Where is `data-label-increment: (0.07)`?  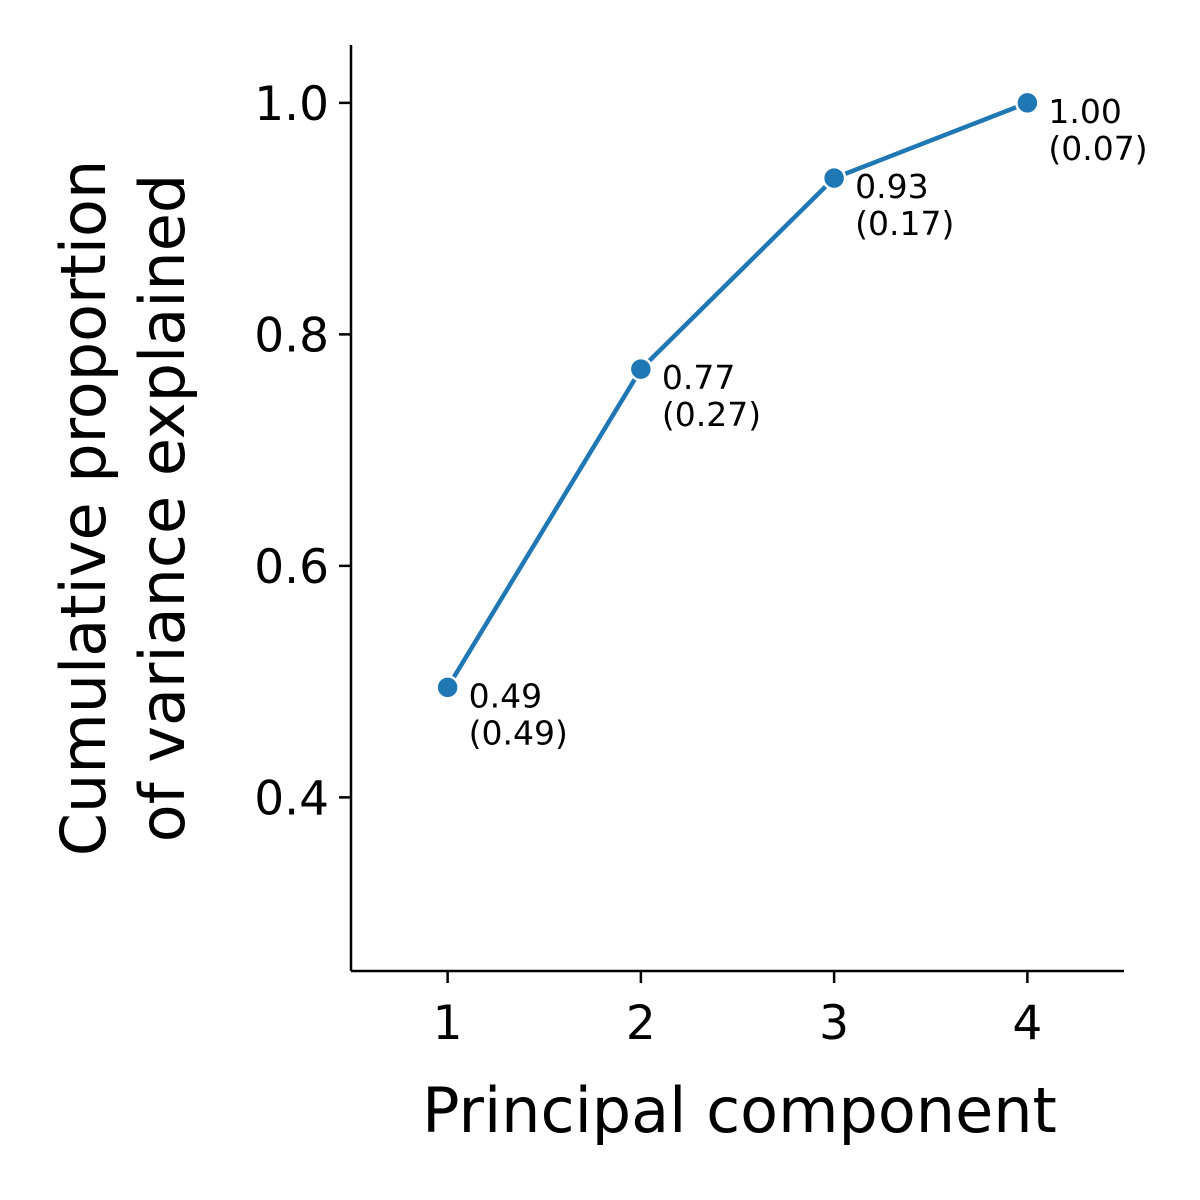
data-label-increment: (0.07) is located at coordinates (1097, 148).